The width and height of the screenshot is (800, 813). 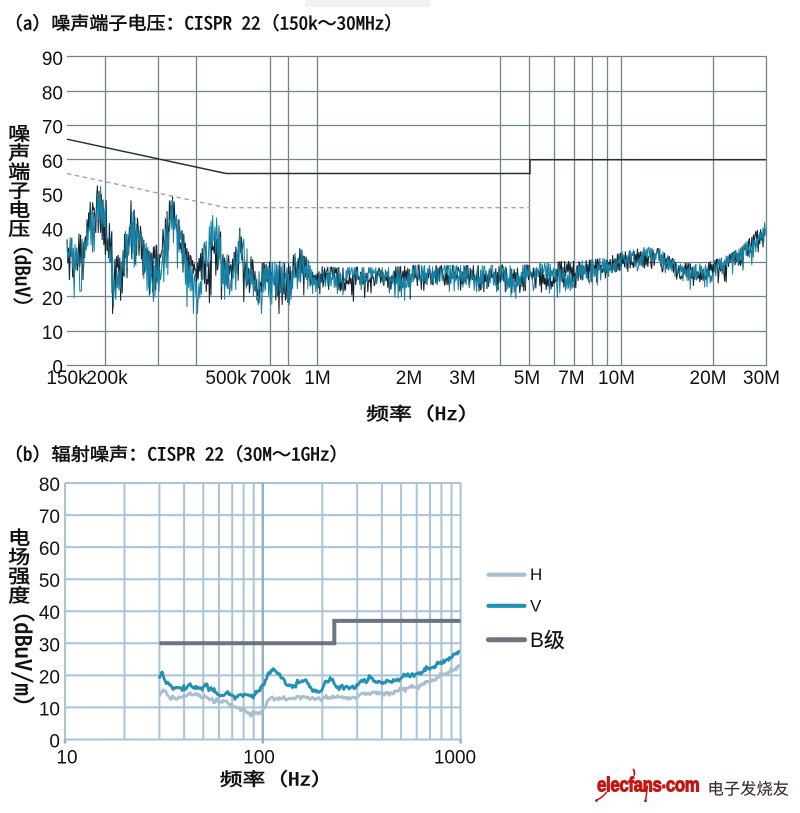 I want to click on svg-text: V, so click(x=536, y=606).